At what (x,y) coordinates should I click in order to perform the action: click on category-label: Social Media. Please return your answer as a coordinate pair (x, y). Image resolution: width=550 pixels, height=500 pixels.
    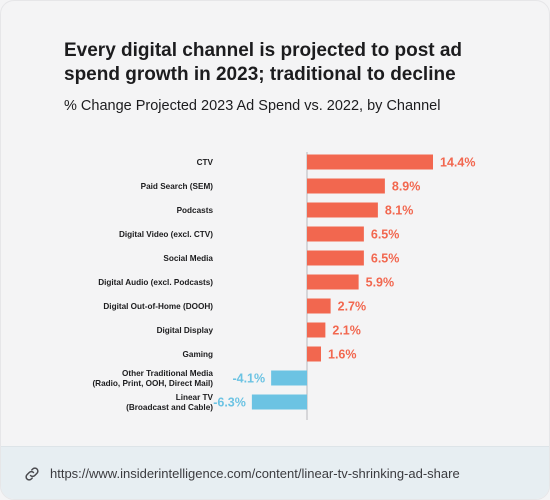
    Looking at the image, I should click on (188, 258).